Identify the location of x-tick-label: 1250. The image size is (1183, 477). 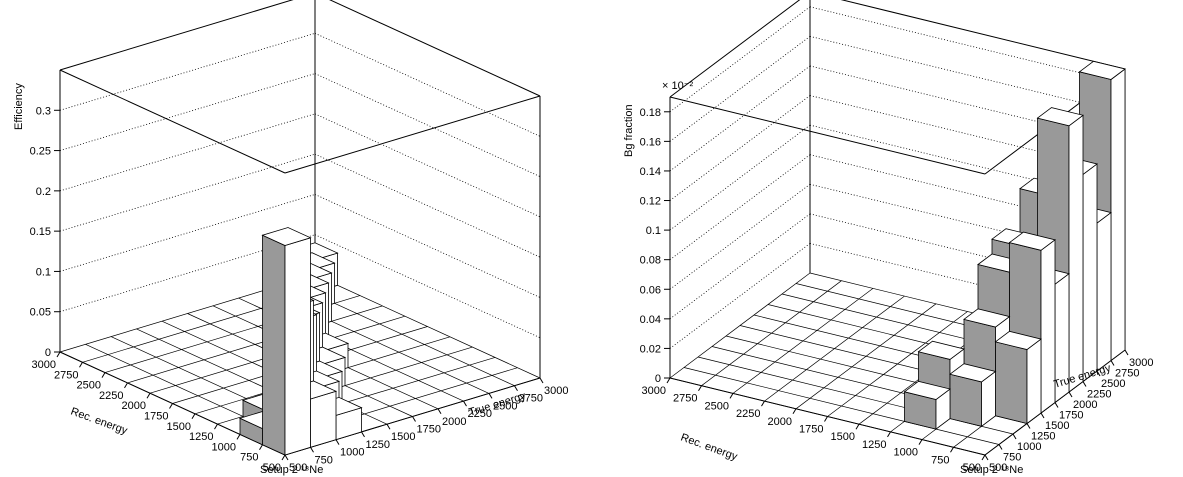
(378, 445).